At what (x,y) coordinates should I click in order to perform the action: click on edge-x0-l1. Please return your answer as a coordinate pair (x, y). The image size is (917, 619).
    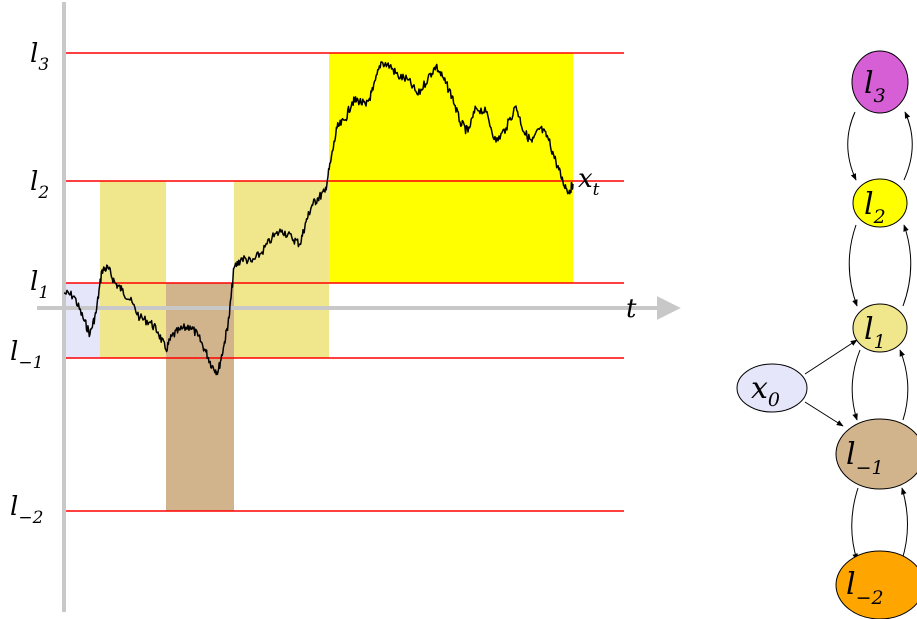
    Looking at the image, I should click on (831, 357).